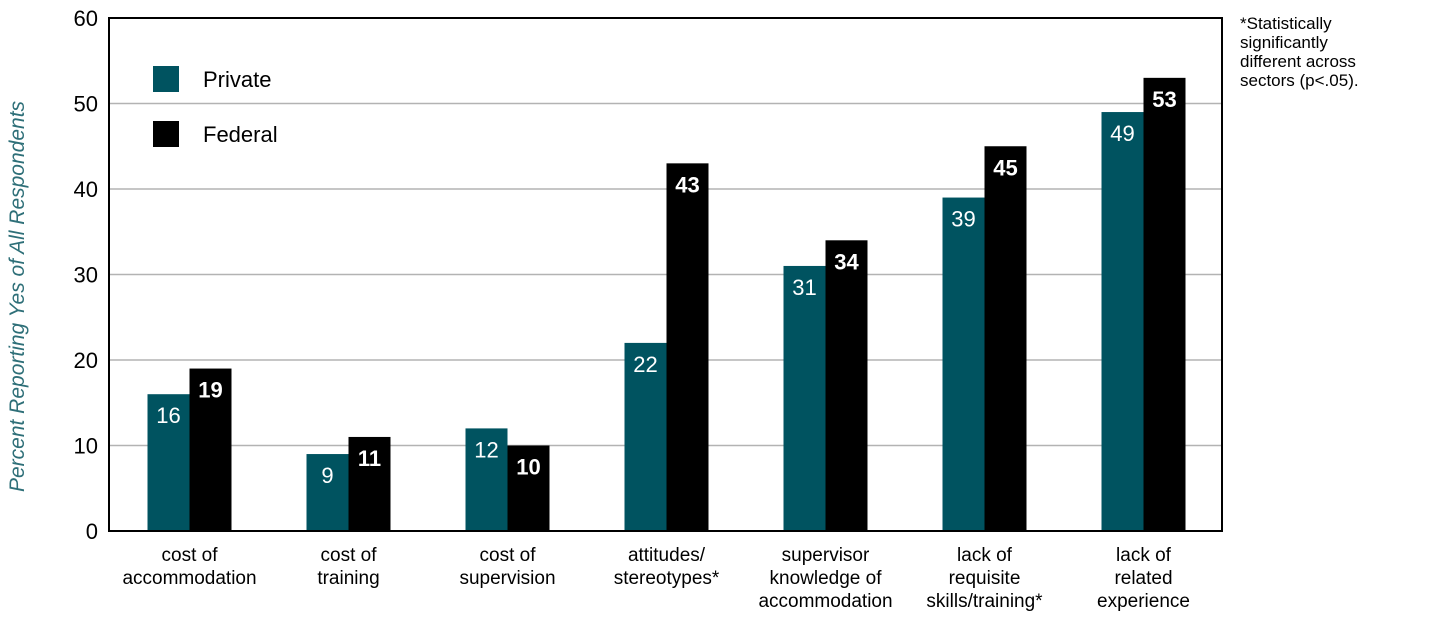 The width and height of the screenshot is (1432, 623). Describe the element at coordinates (1286, 23) in the screenshot. I see `note-line: *Statistically` at that location.